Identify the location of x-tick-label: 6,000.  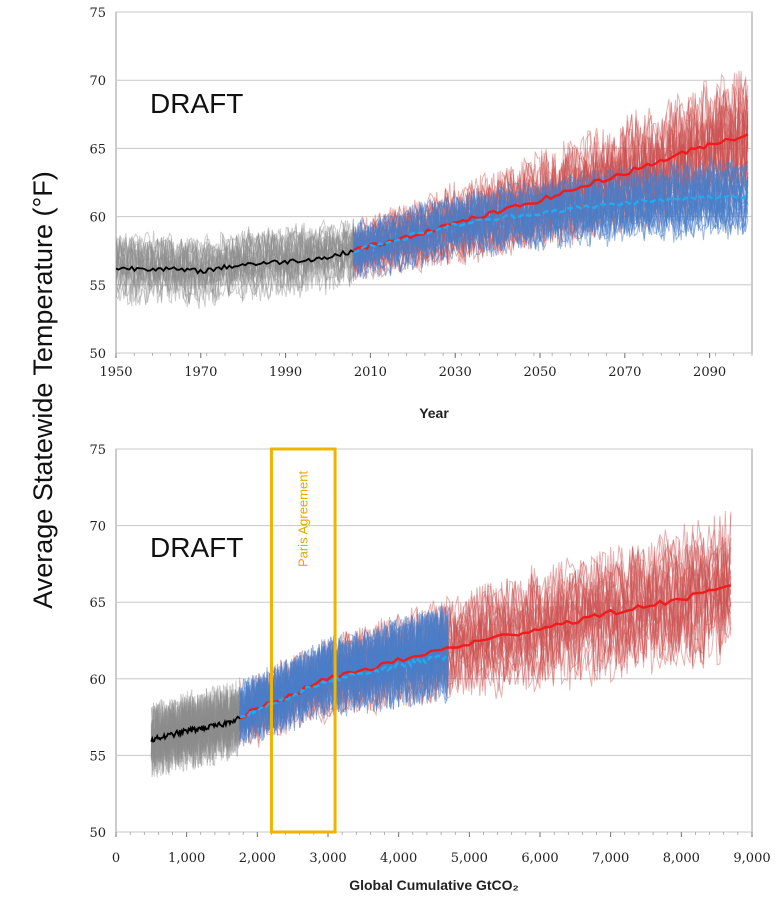
(539, 858).